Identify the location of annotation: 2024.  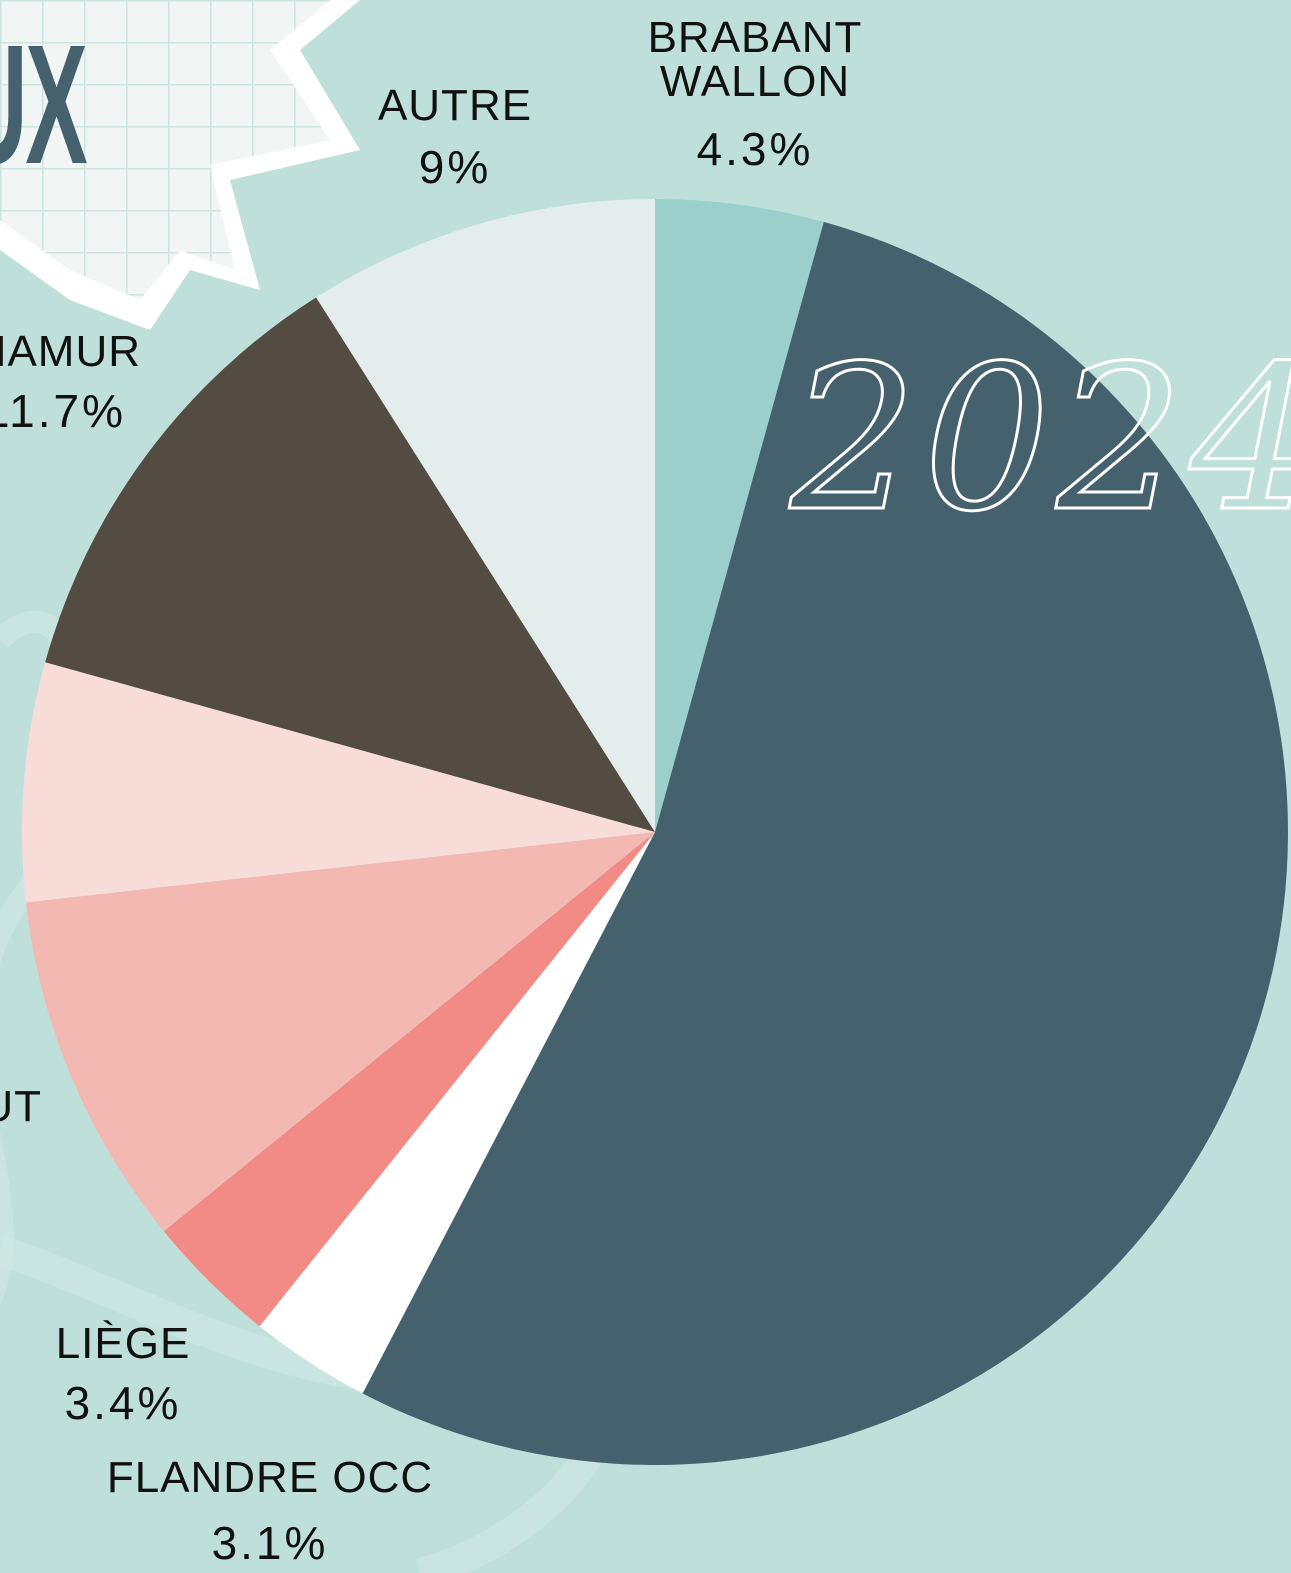
(1040, 439).